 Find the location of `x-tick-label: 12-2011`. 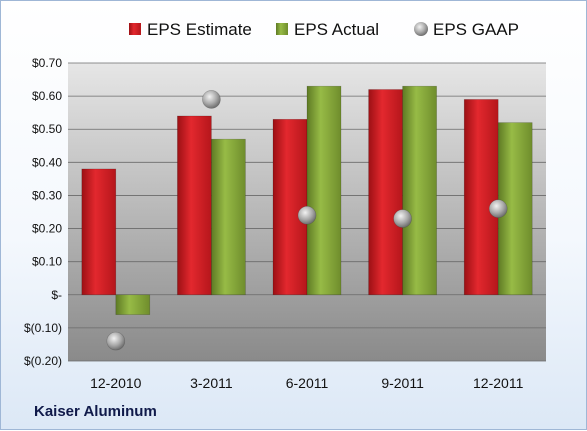

x-tick-label: 12-2011 is located at coordinates (498, 383).